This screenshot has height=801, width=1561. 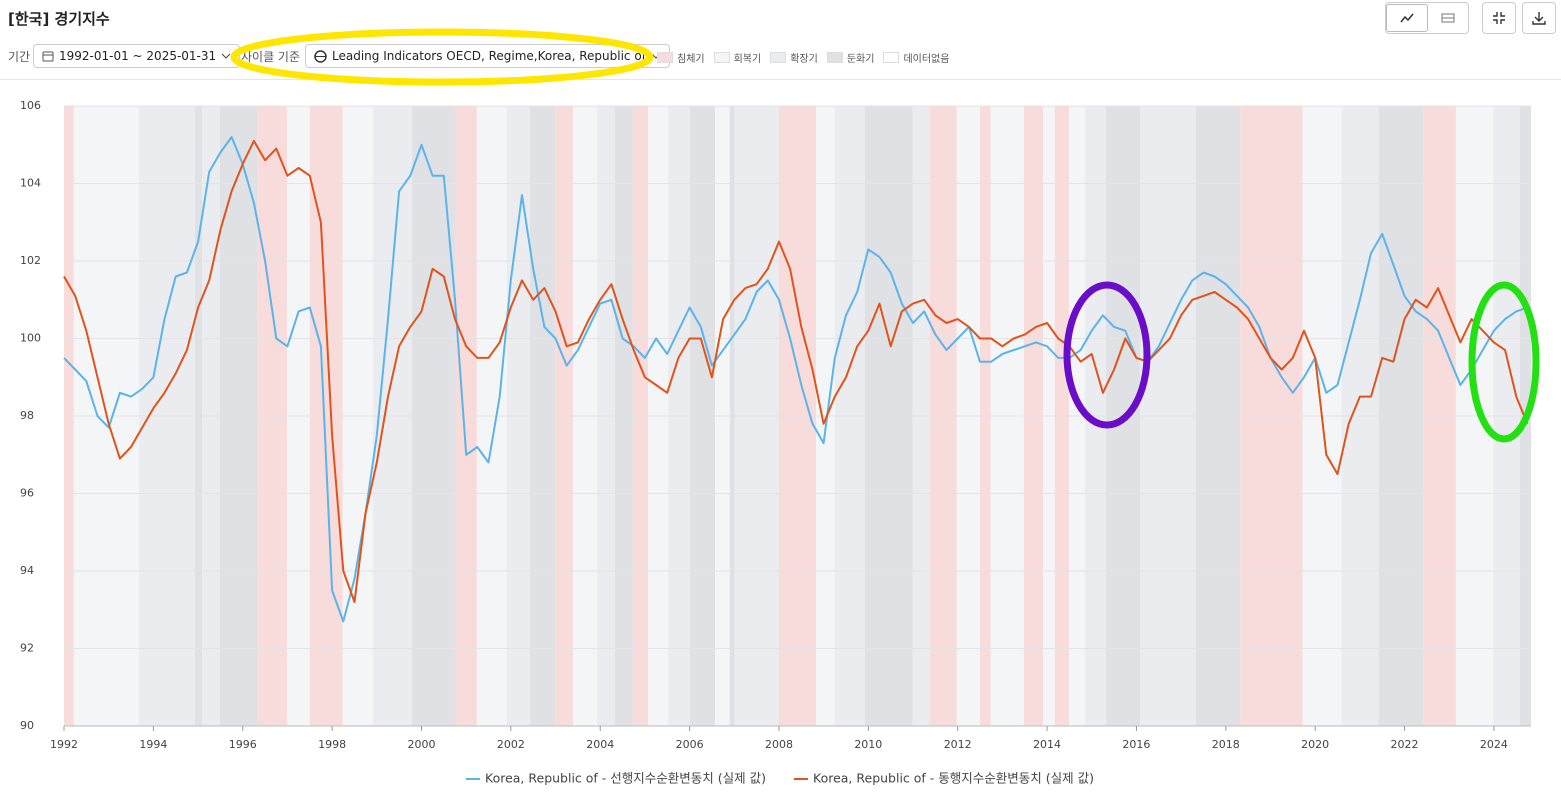 I want to click on x-tick-label: 2000, so click(x=421, y=744).